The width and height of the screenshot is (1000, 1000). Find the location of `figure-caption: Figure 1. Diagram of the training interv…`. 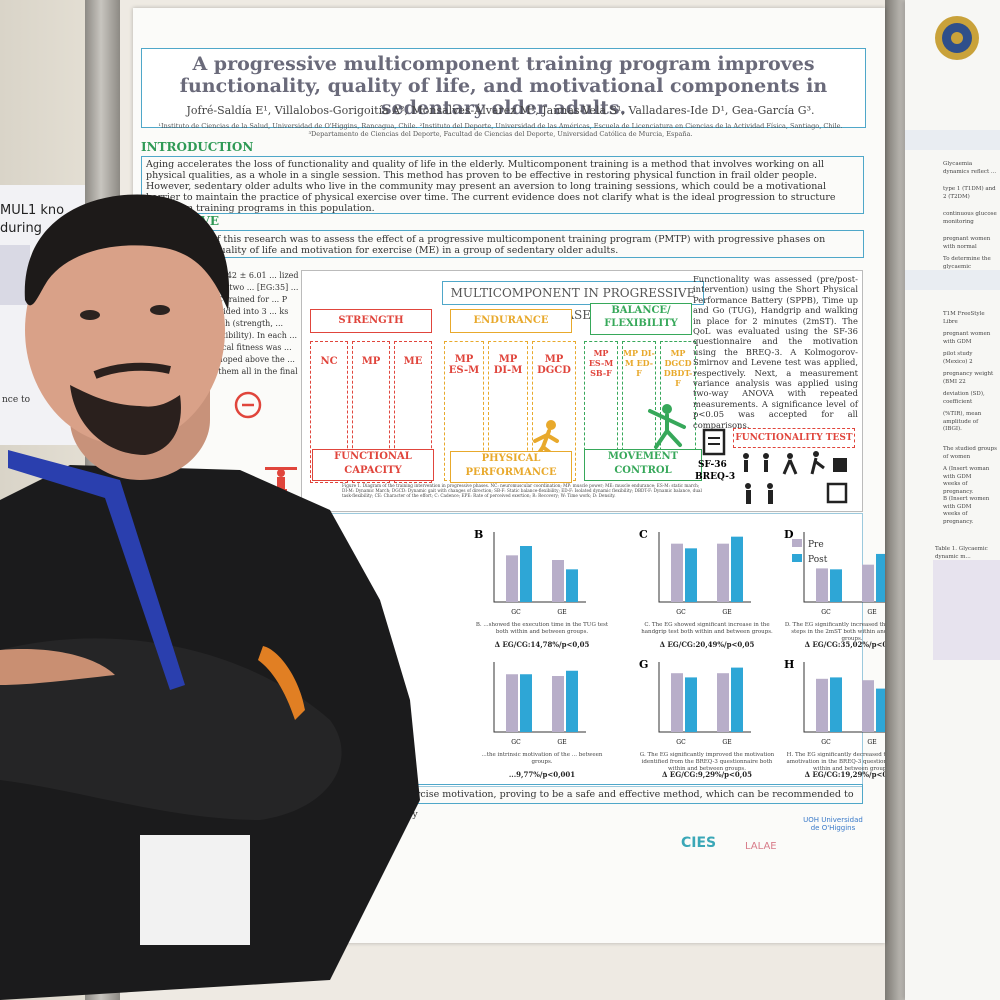

figure-caption: Figure 1. Diagram of the training interv… is located at coordinates (522, 490).